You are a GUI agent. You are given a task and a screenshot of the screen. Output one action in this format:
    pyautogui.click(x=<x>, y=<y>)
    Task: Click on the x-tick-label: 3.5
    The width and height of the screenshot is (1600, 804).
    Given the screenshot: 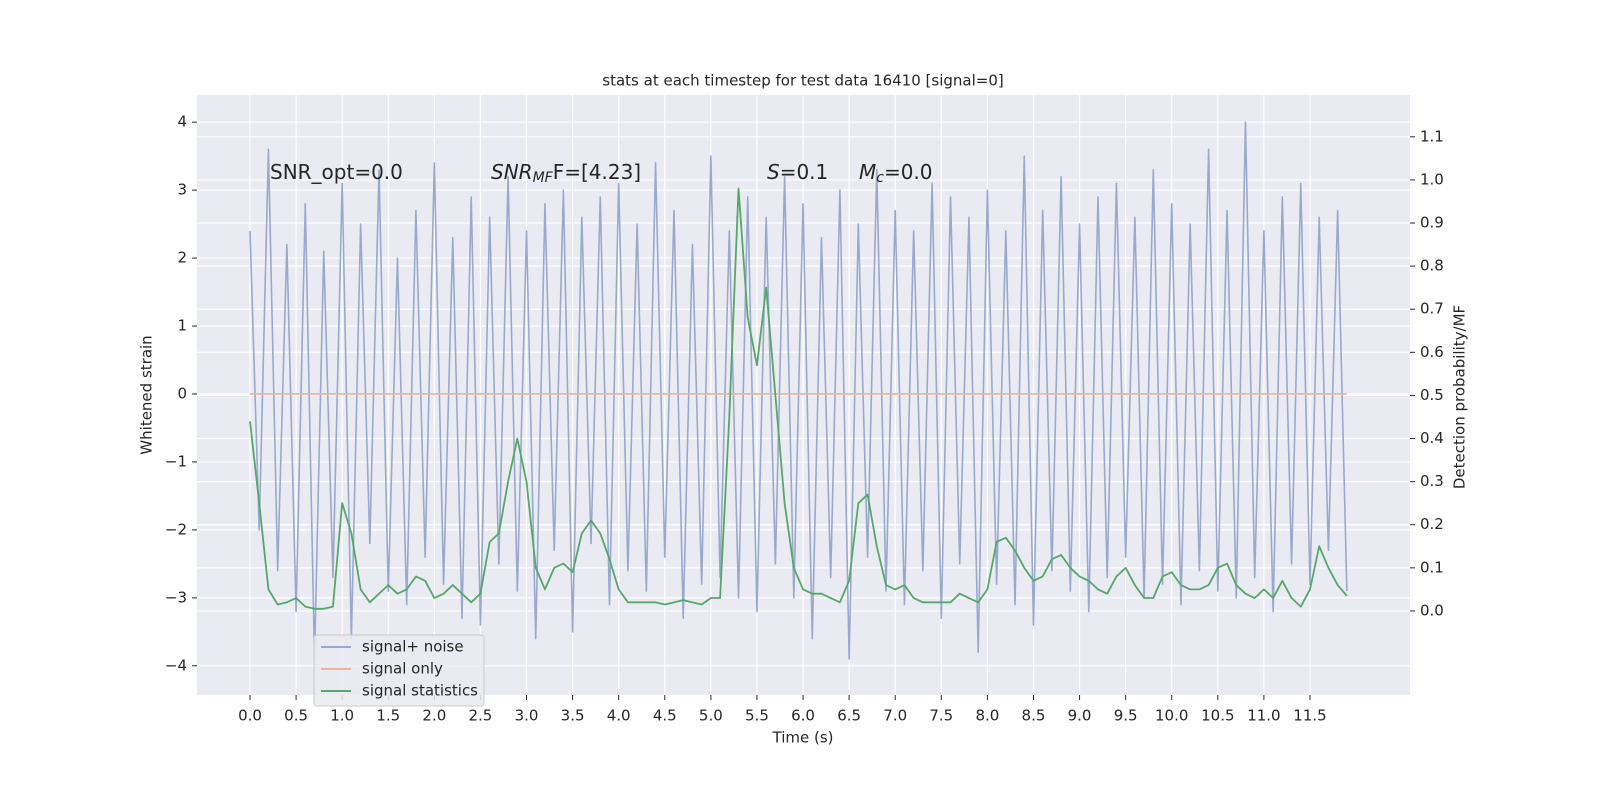 What is the action you would take?
    pyautogui.click(x=573, y=716)
    